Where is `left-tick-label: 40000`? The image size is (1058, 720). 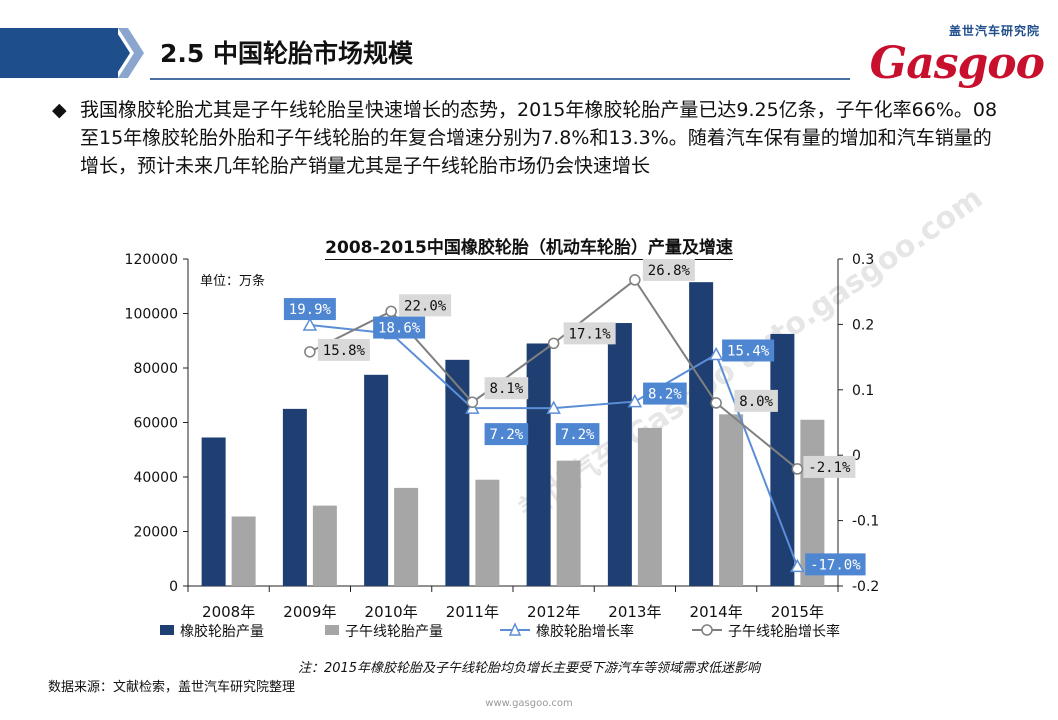
left-tick-label: 40000 is located at coordinates (155, 478).